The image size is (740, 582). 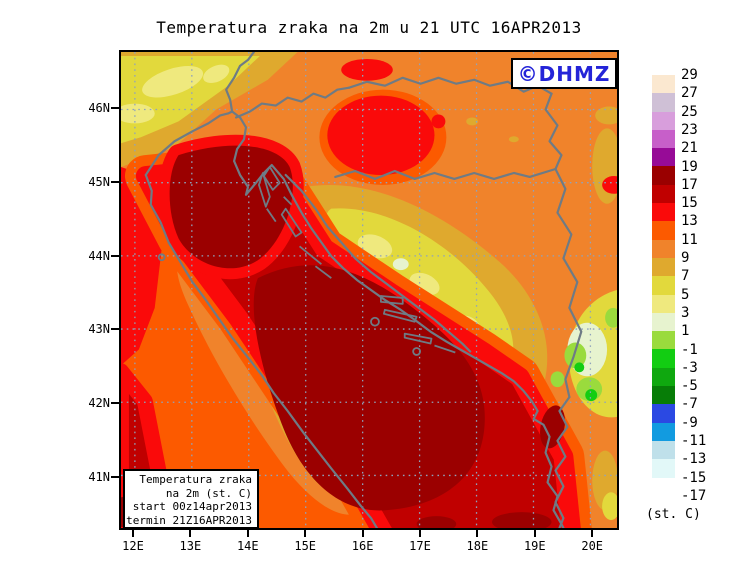 What do you see at coordinates (689, 349) in the screenshot?
I see `scale-label: -1` at bounding box center [689, 349].